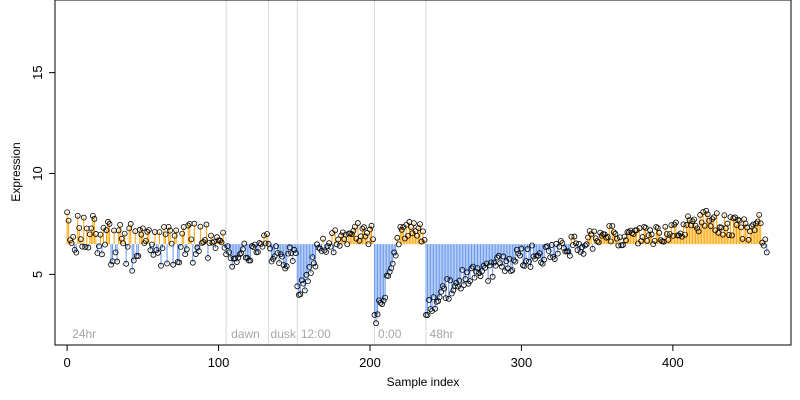  Describe the element at coordinates (42, 171) in the screenshot. I see `y-axis: 5 10 15` at that location.